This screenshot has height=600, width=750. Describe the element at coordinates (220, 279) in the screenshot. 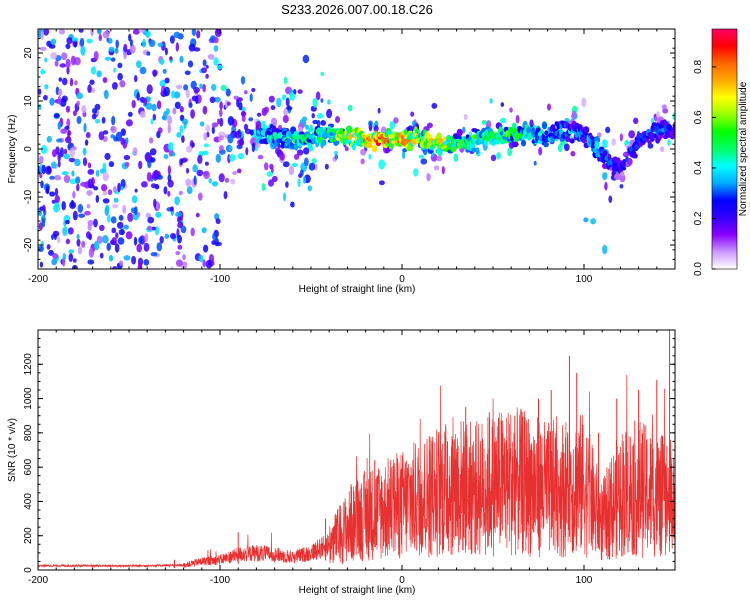

I see `x-tick-label: -100` at that location.